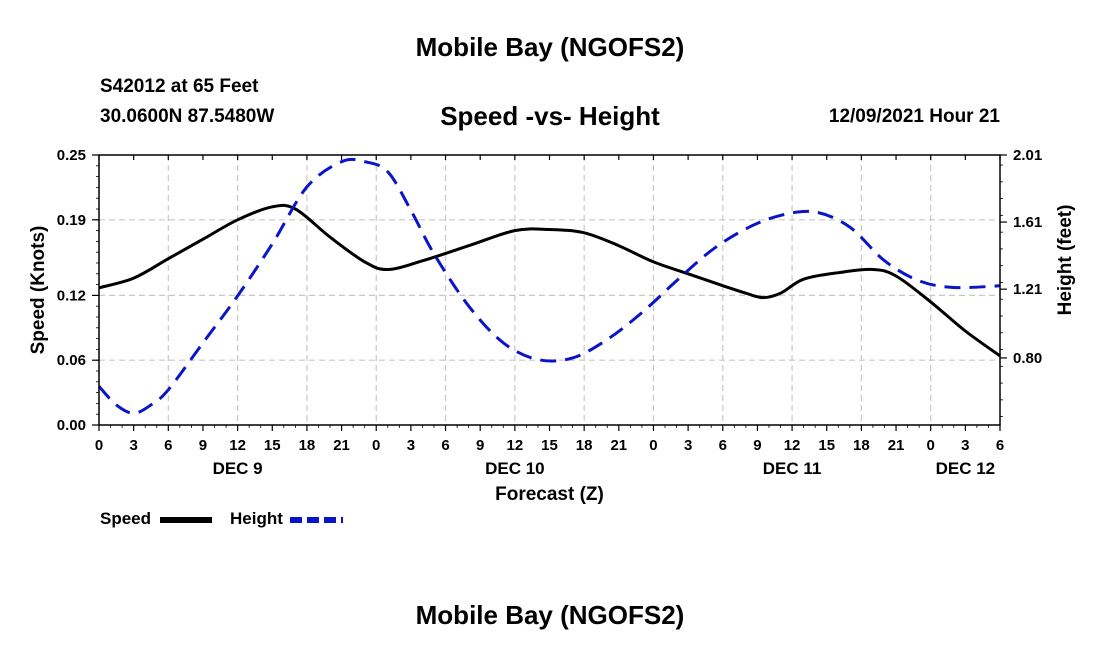 The image size is (1100, 650). What do you see at coordinates (550, 47) in the screenshot?
I see `chart-title: Mobile Bay (NGOFS2)` at bounding box center [550, 47].